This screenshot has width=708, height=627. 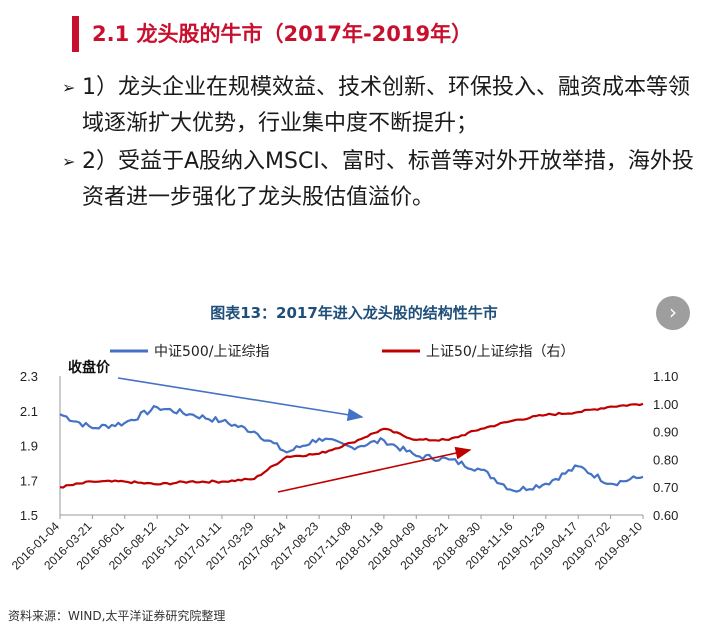 I want to click on y-right-tick-label: 0.60, so click(x=665, y=515).